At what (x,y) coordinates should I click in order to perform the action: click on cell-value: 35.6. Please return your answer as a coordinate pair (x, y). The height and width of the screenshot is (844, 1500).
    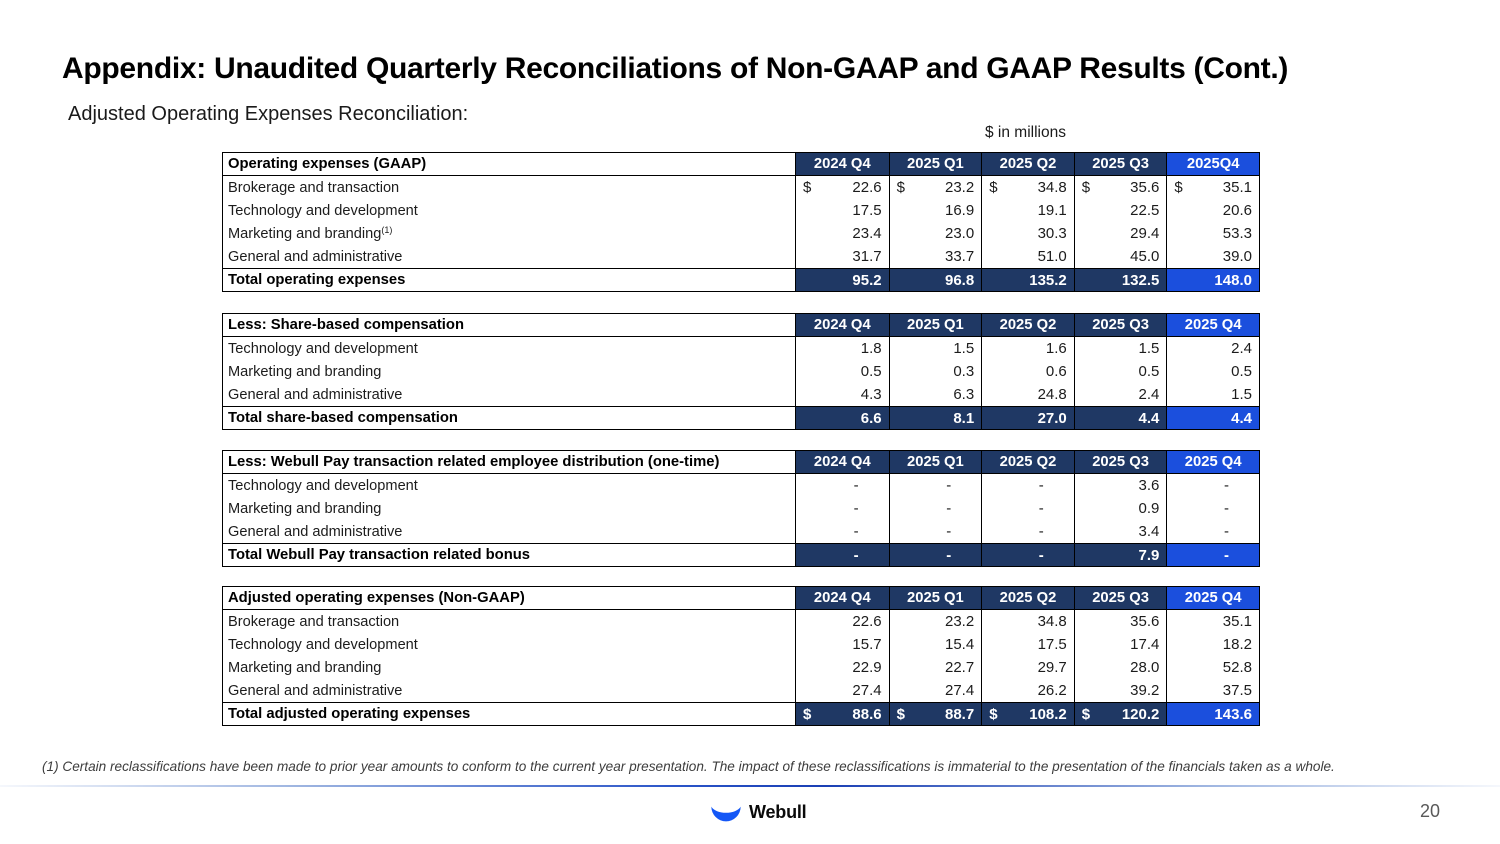
    Looking at the image, I should click on (1145, 187).